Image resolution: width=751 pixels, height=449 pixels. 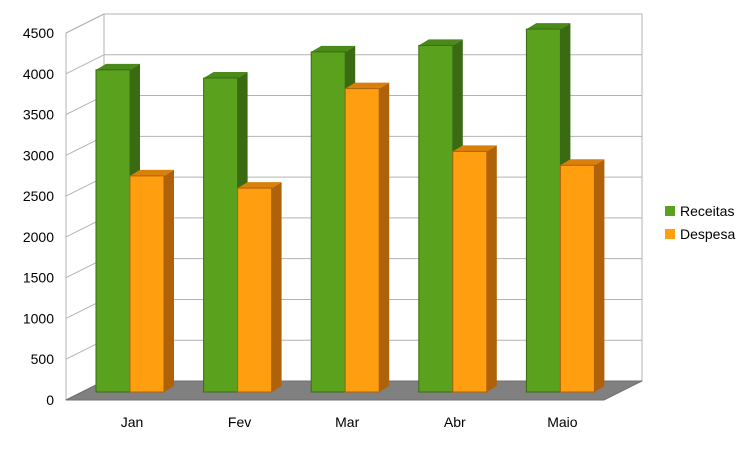 I want to click on bar-receitas-abr, so click(x=440, y=216).